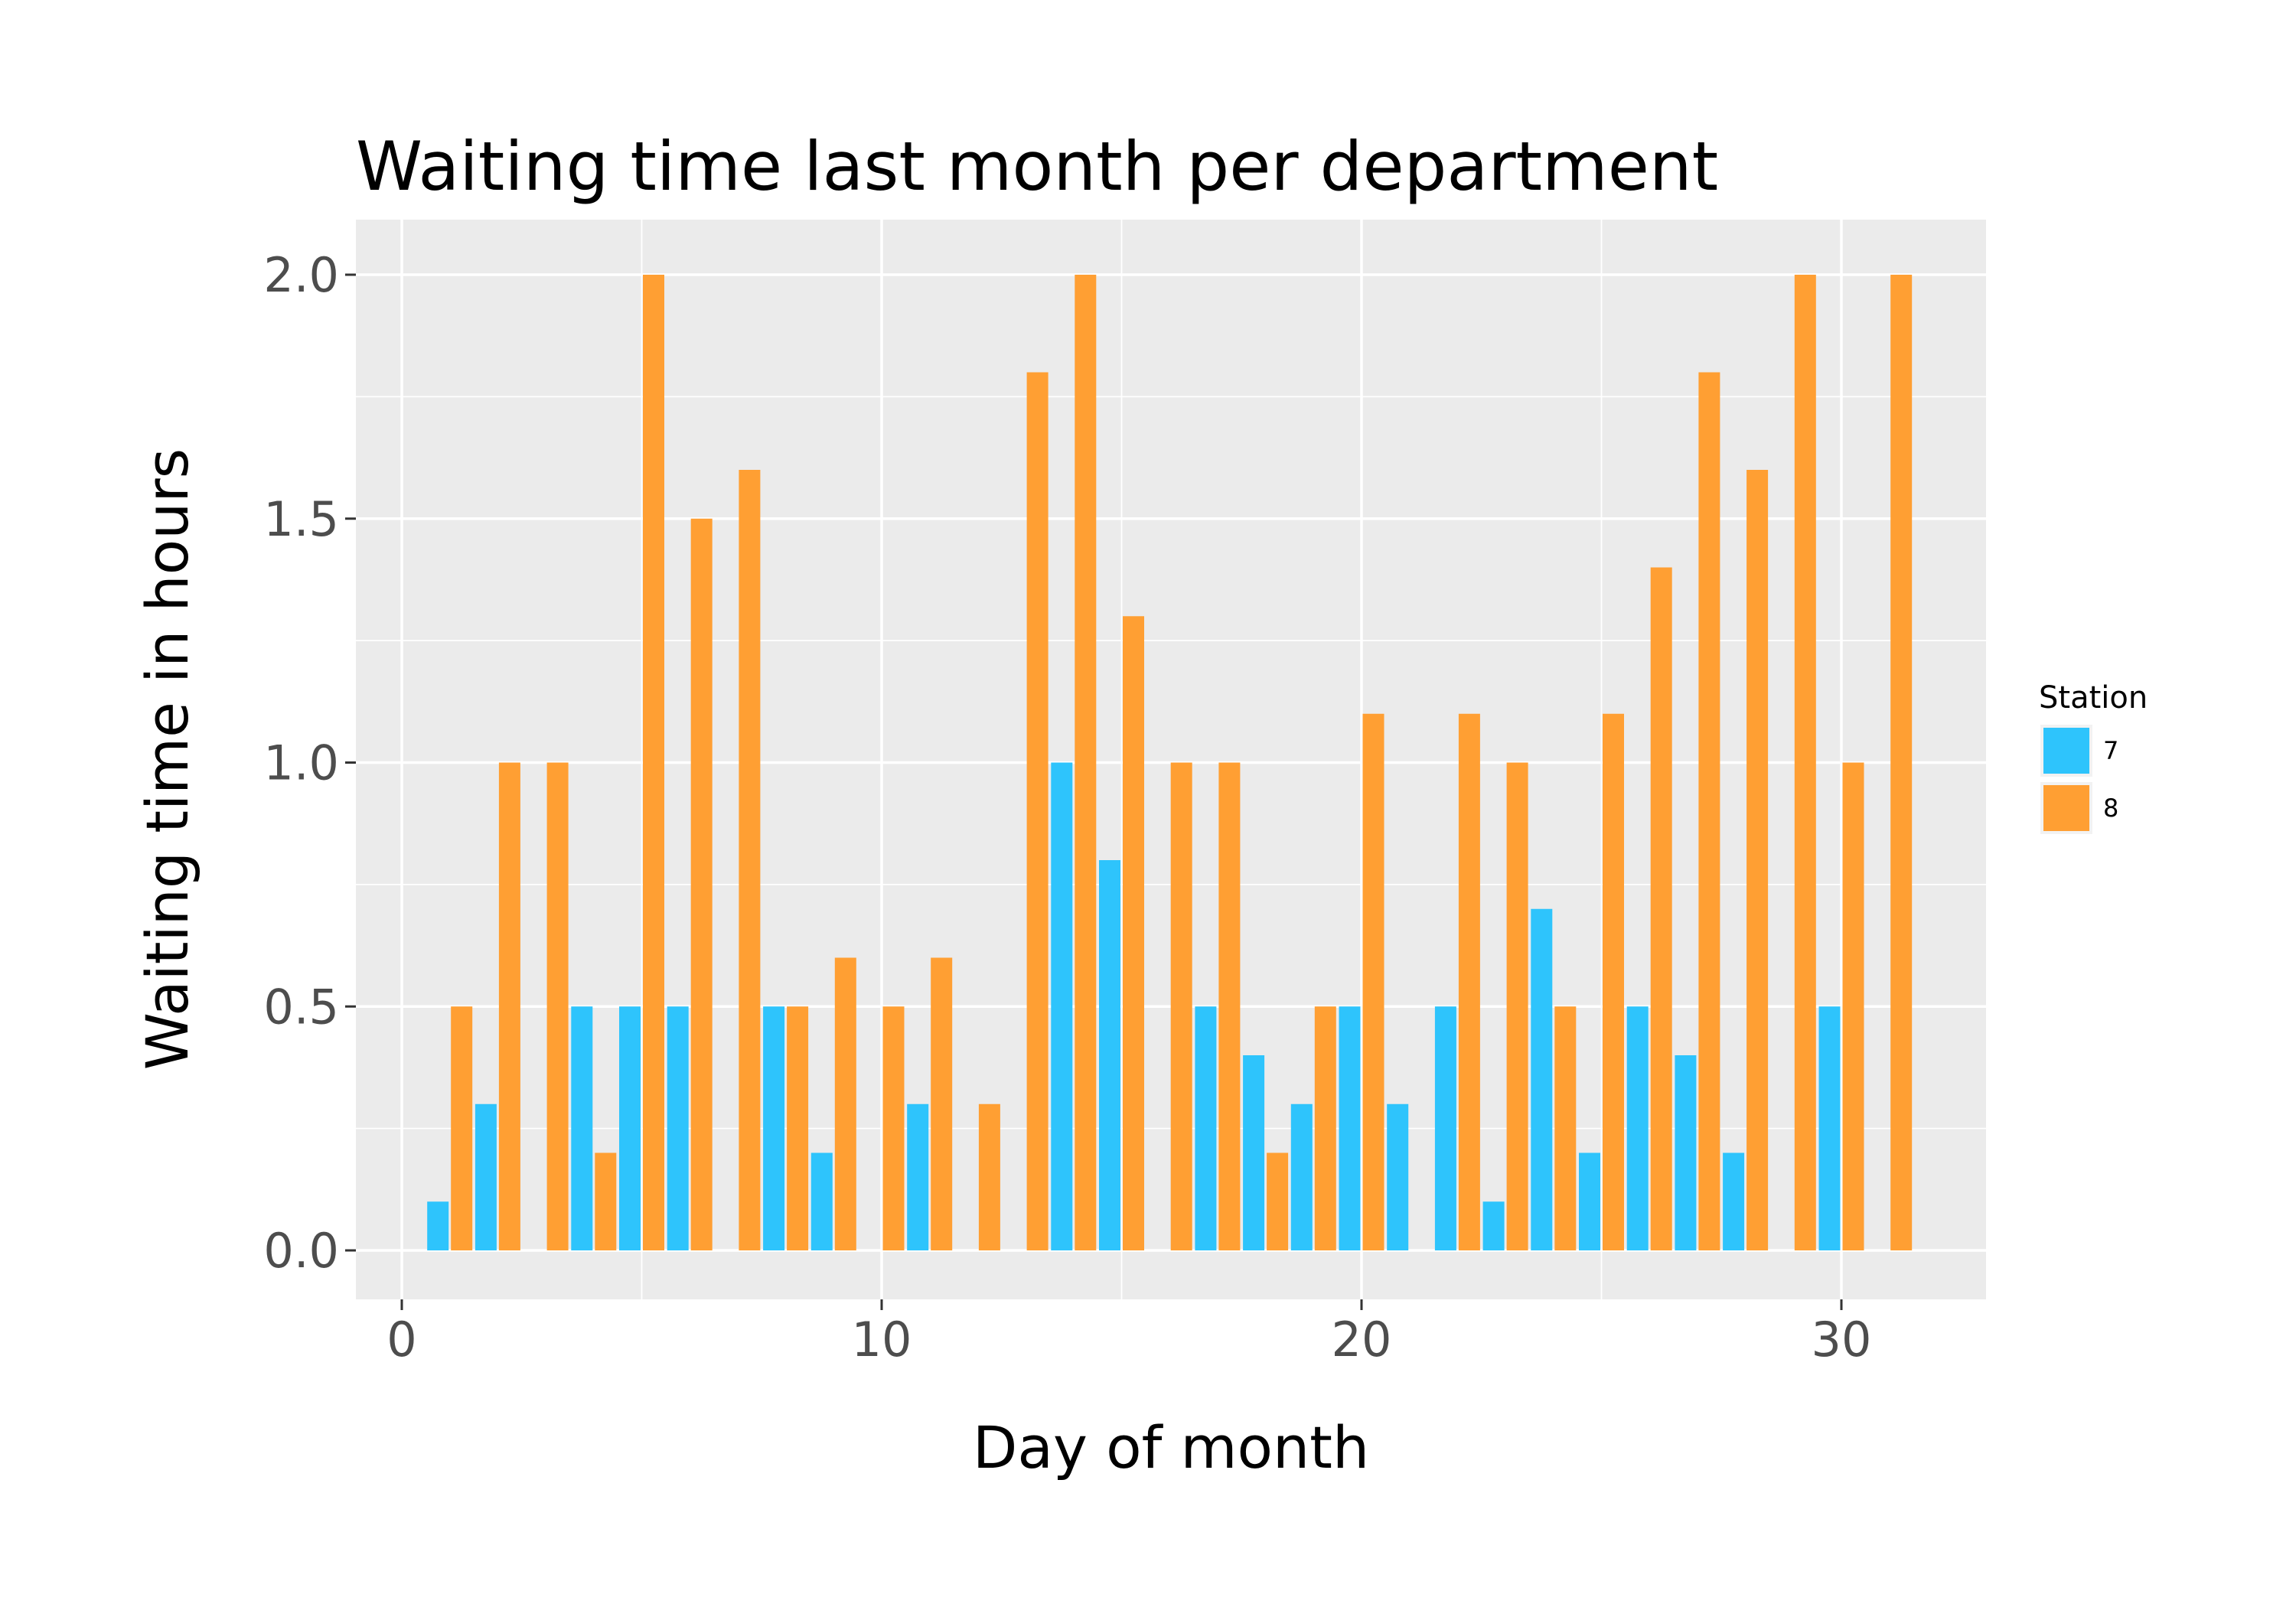 This screenshot has height=1607, width=2296. I want to click on legend-label: 8, so click(2110, 808).